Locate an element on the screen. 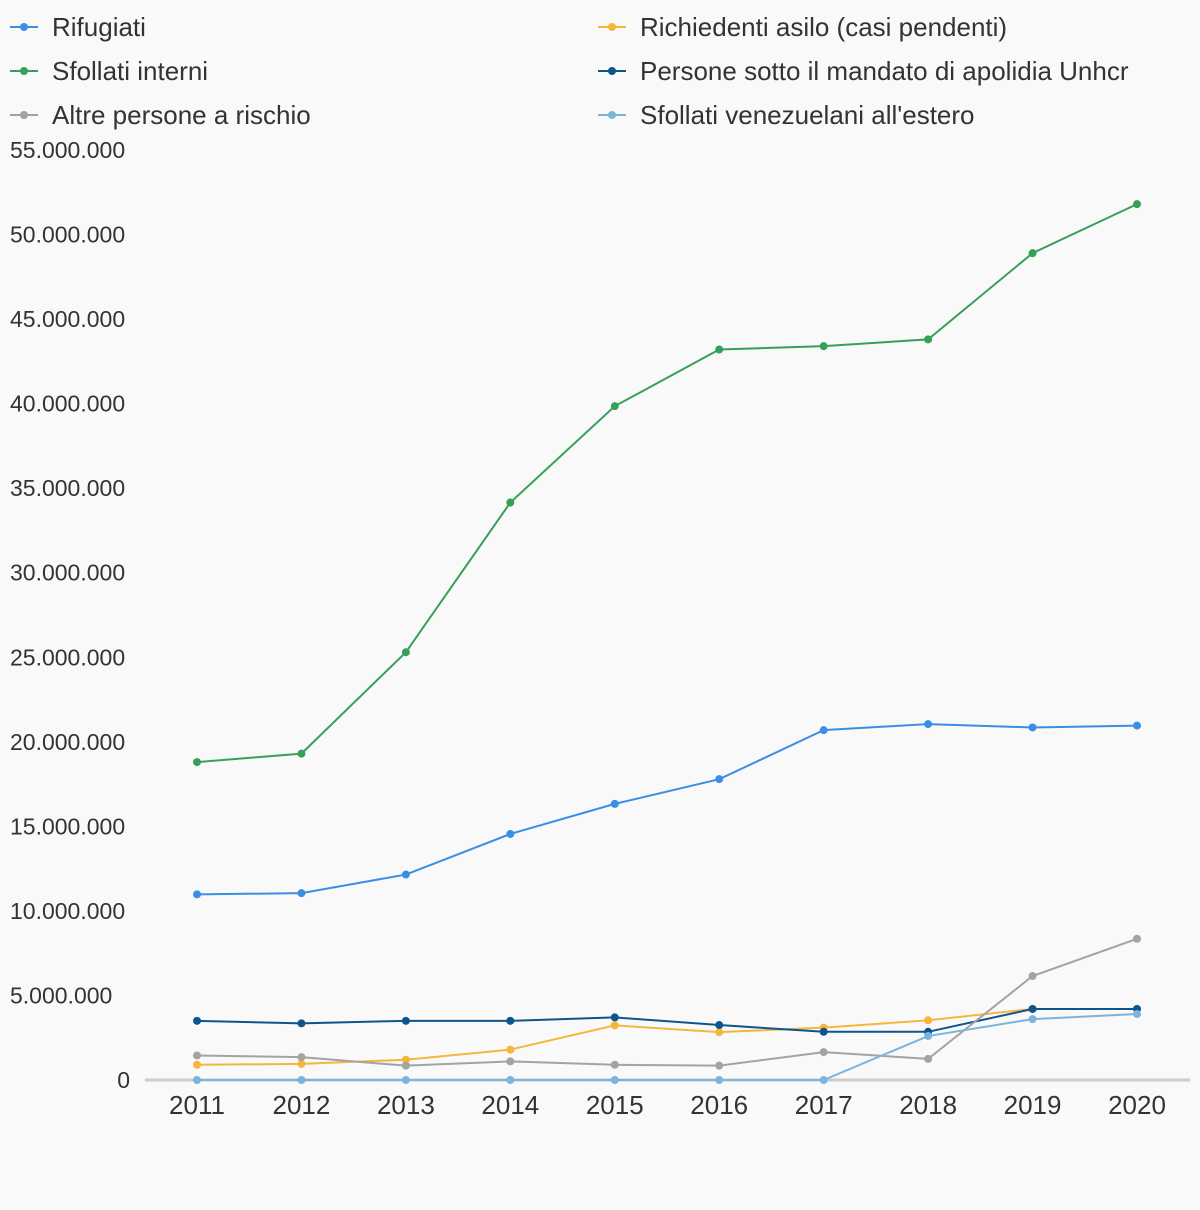 The width and height of the screenshot is (1200, 1210). legend-label: Rifugiati is located at coordinates (99, 26).